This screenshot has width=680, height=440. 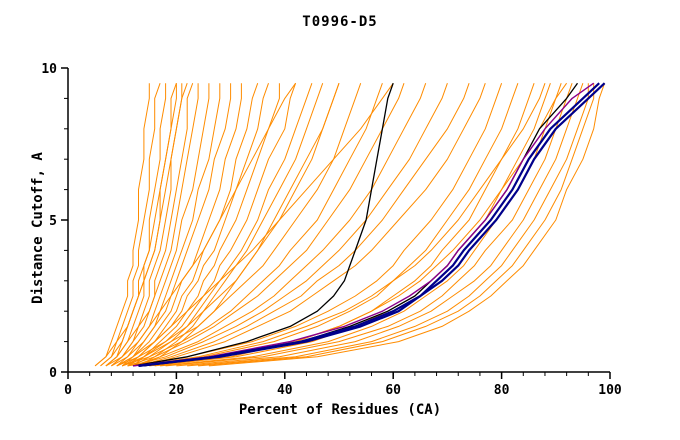 What do you see at coordinates (285, 390) in the screenshot?
I see `x-tick-label: 40` at bounding box center [285, 390].